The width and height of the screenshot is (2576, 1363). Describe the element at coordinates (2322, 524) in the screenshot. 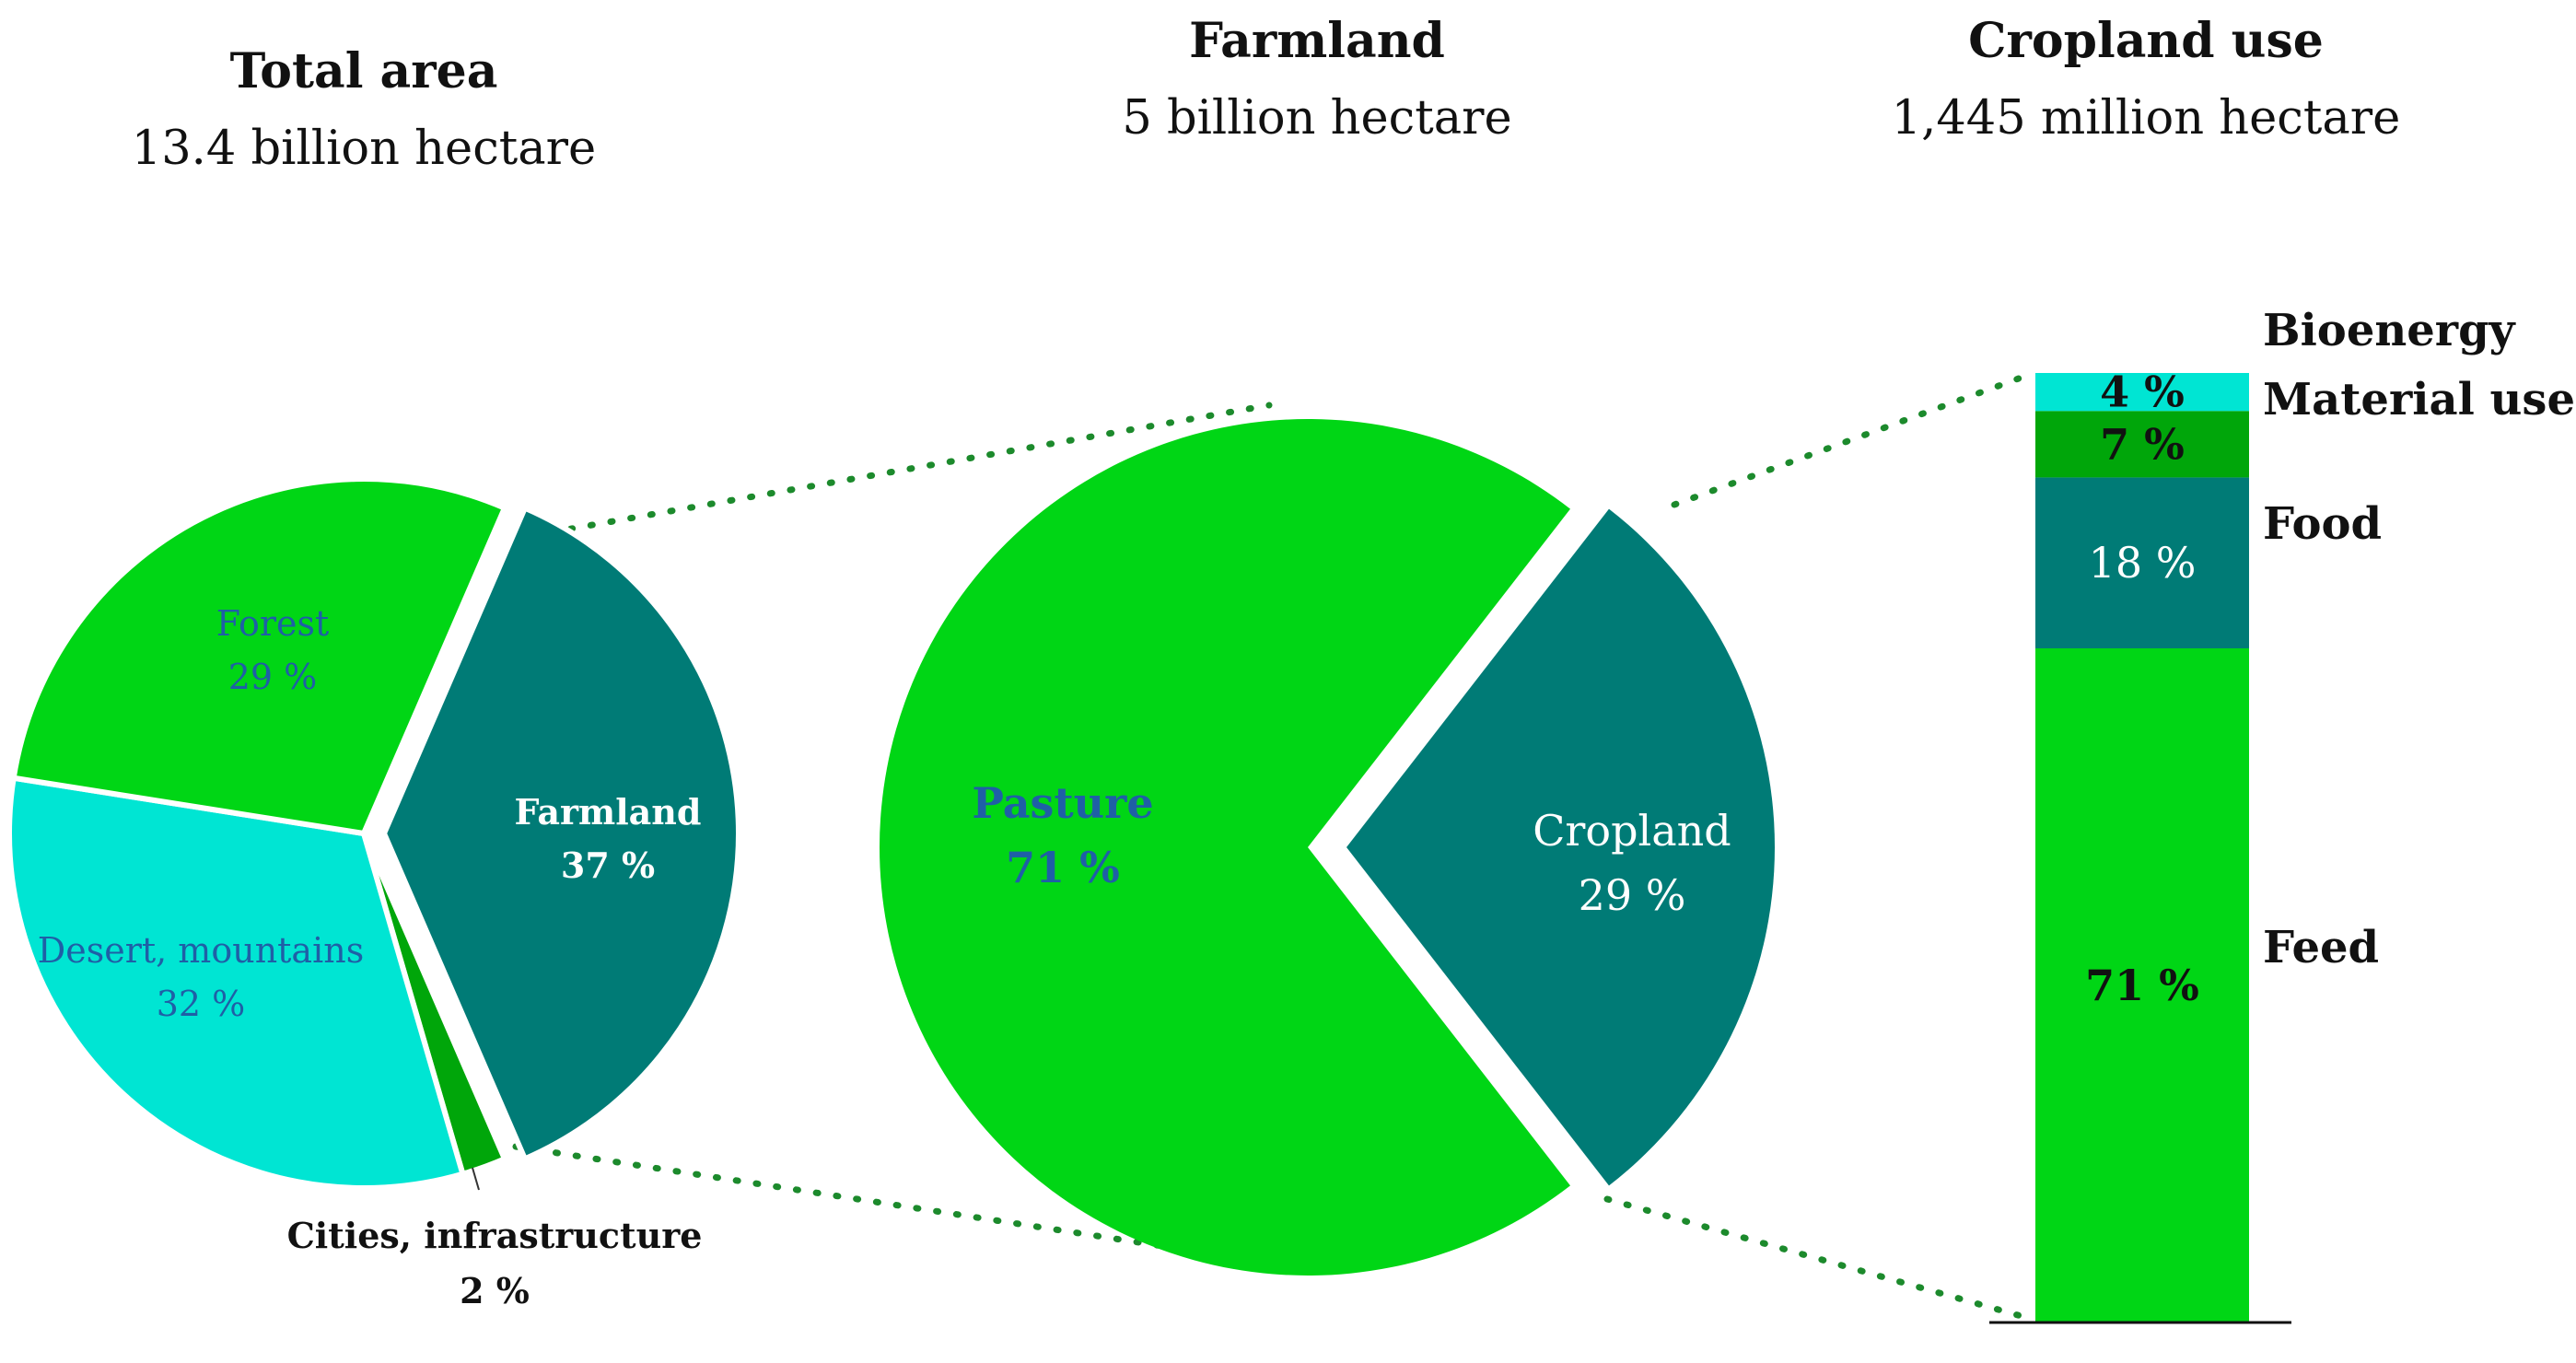

I see `bar-label-food: Food` at that location.